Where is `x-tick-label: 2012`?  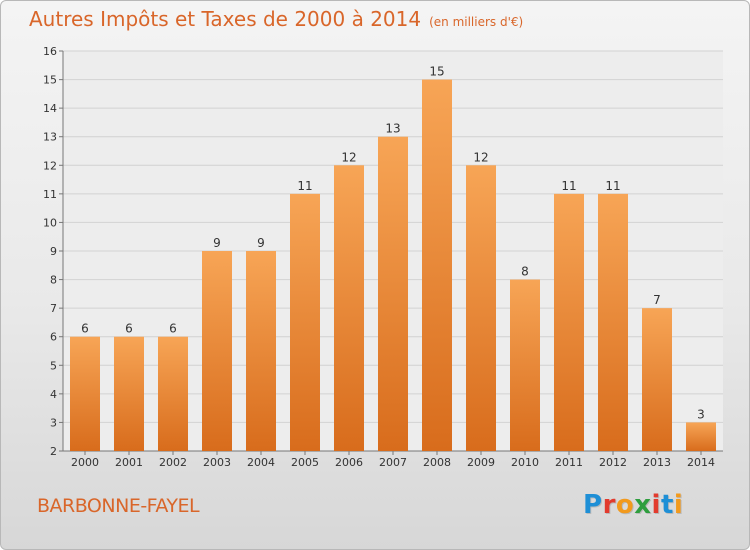
x-tick-label: 2012 is located at coordinates (613, 462).